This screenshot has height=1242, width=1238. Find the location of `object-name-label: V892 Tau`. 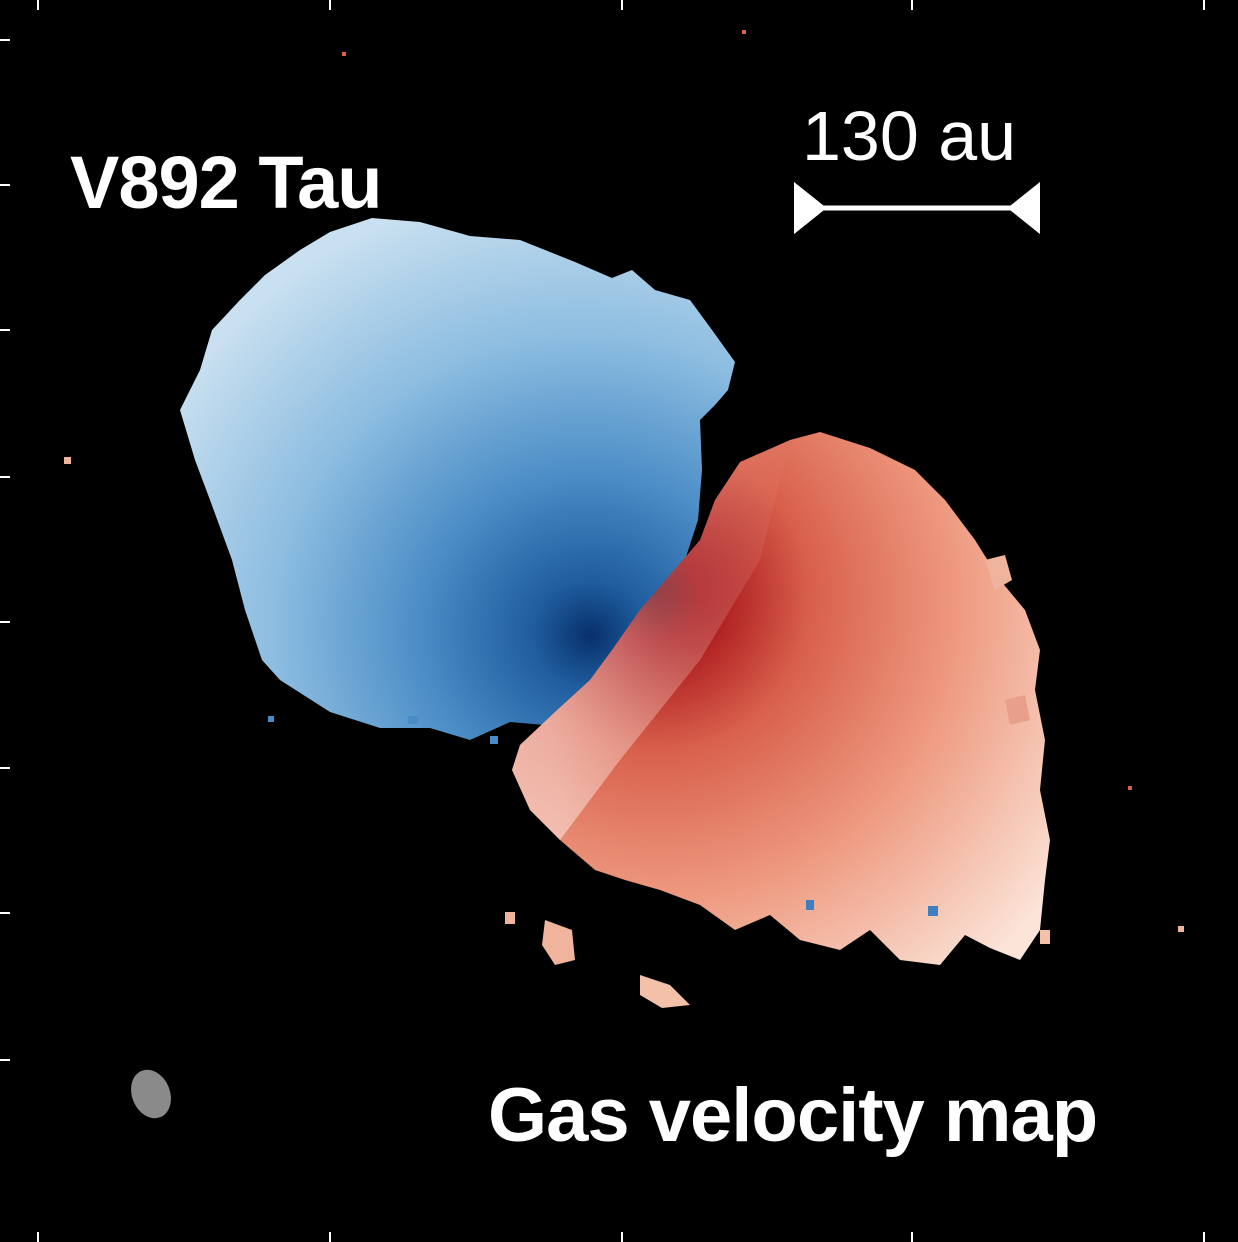

object-name-label: V892 Tau is located at coordinates (226, 182).